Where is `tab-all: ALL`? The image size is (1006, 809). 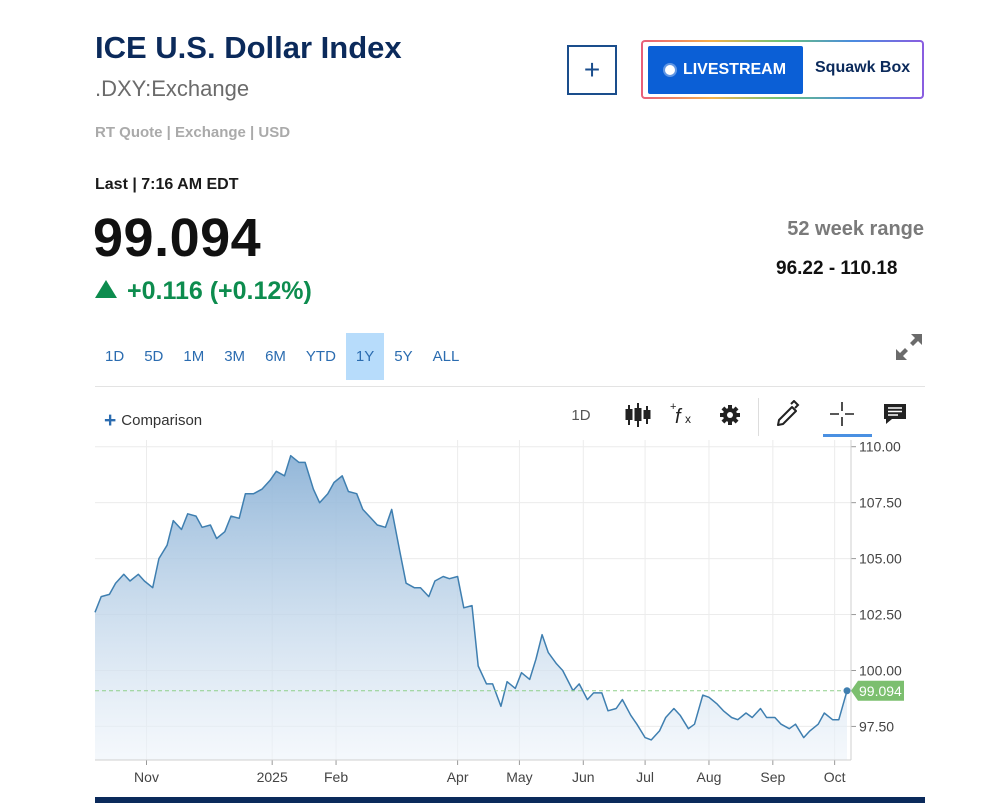
tab-all: ALL is located at coordinates (446, 356).